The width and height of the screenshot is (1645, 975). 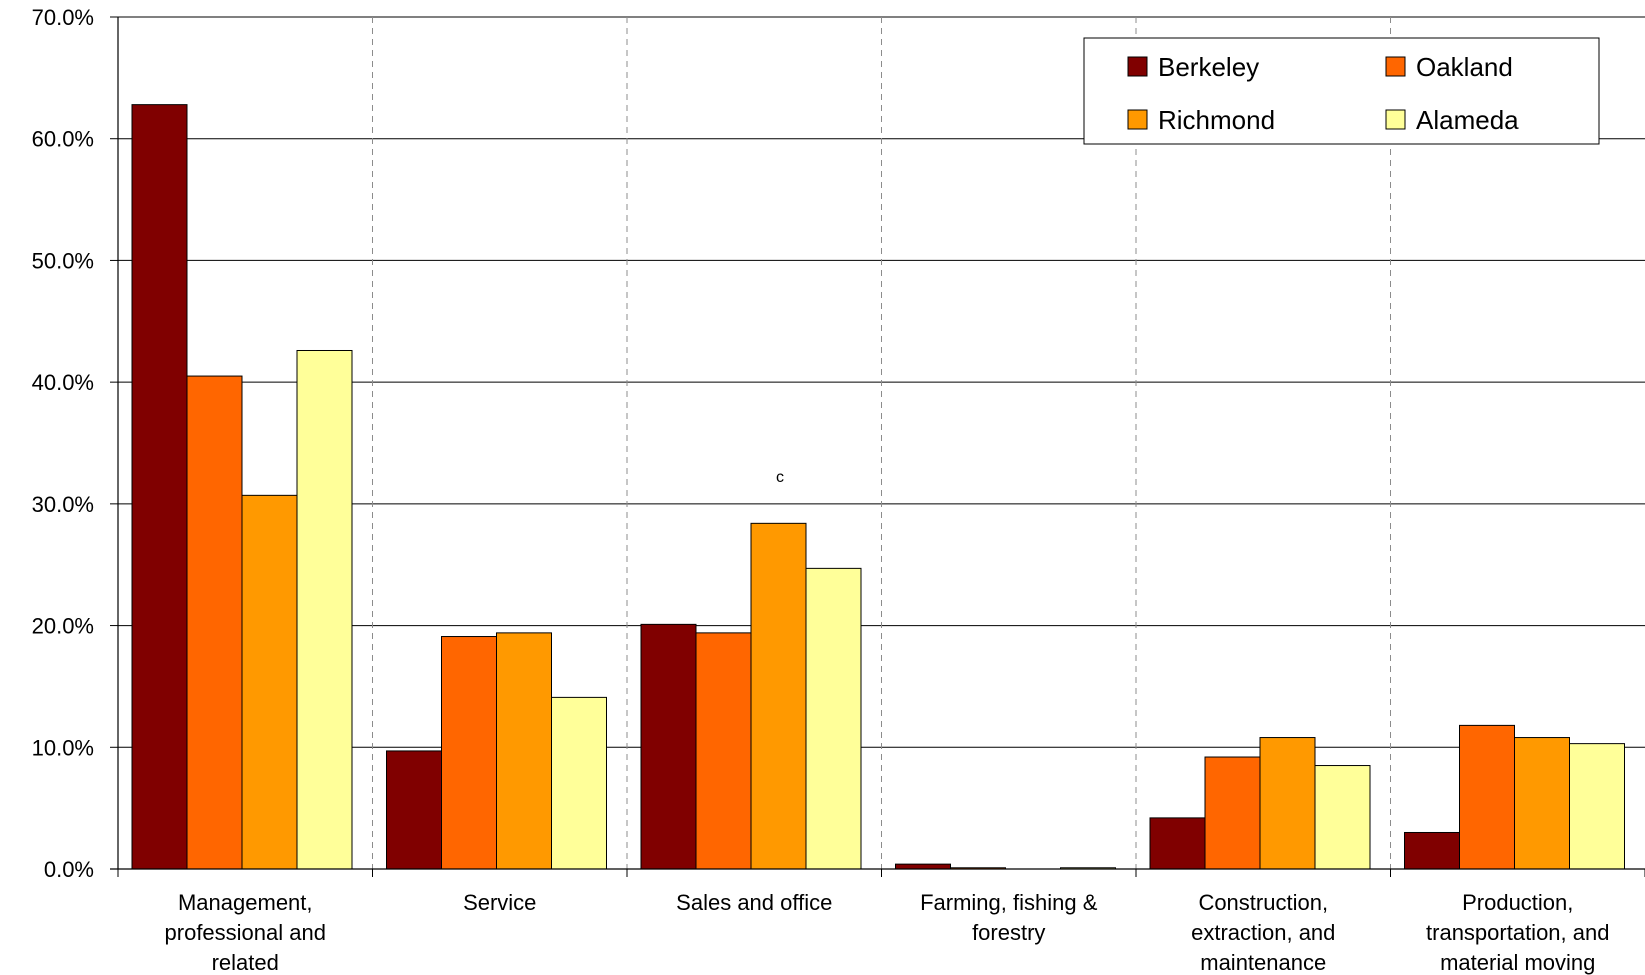 I want to click on x-tick-label: Service, so click(x=499, y=902).